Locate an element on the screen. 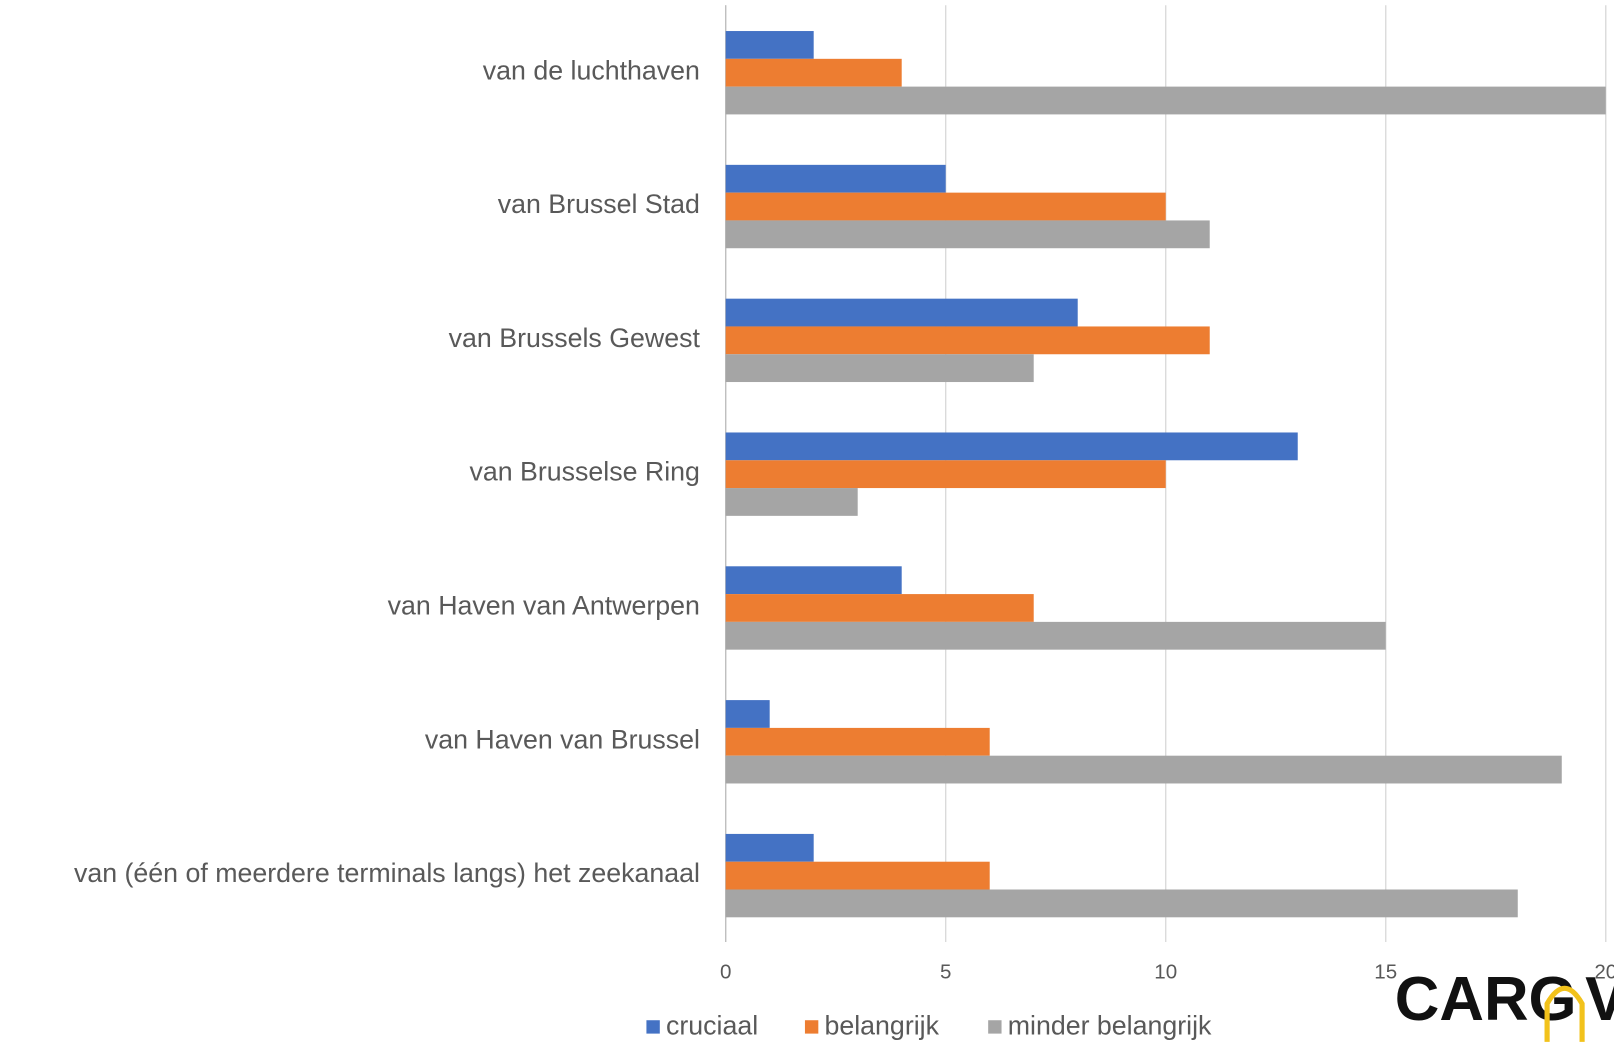 Image resolution: width=1614 pixels, height=1042 pixels. x-tick-label: 5 is located at coordinates (945, 971).